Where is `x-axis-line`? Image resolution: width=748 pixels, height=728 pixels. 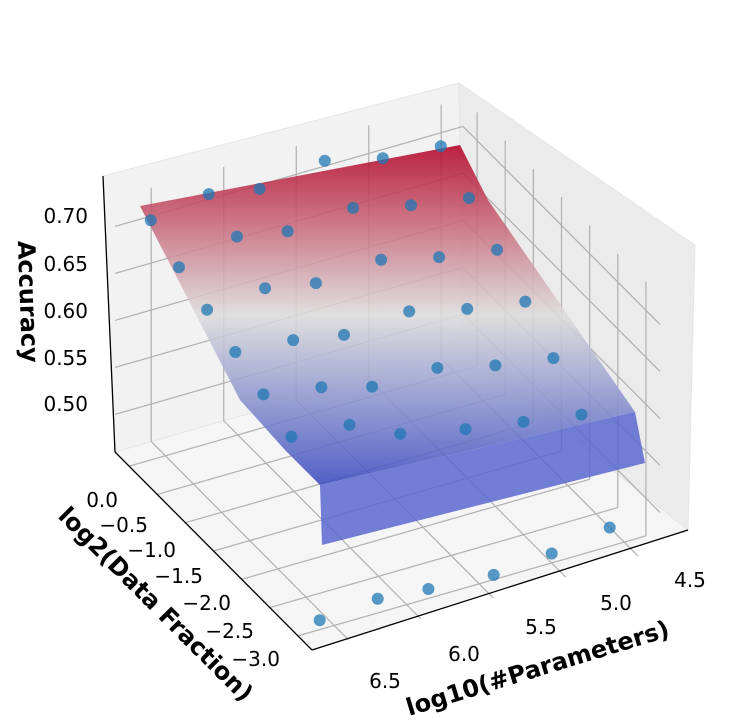 x-axis-line is located at coordinates (500, 590).